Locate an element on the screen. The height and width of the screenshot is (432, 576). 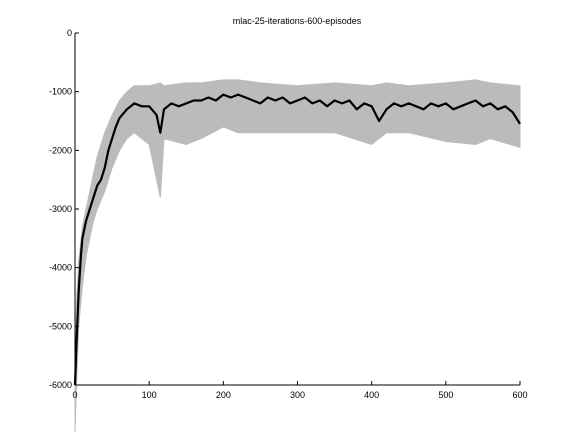
chart-title: mlac-25-iterations-600-episodes is located at coordinates (297, 21).